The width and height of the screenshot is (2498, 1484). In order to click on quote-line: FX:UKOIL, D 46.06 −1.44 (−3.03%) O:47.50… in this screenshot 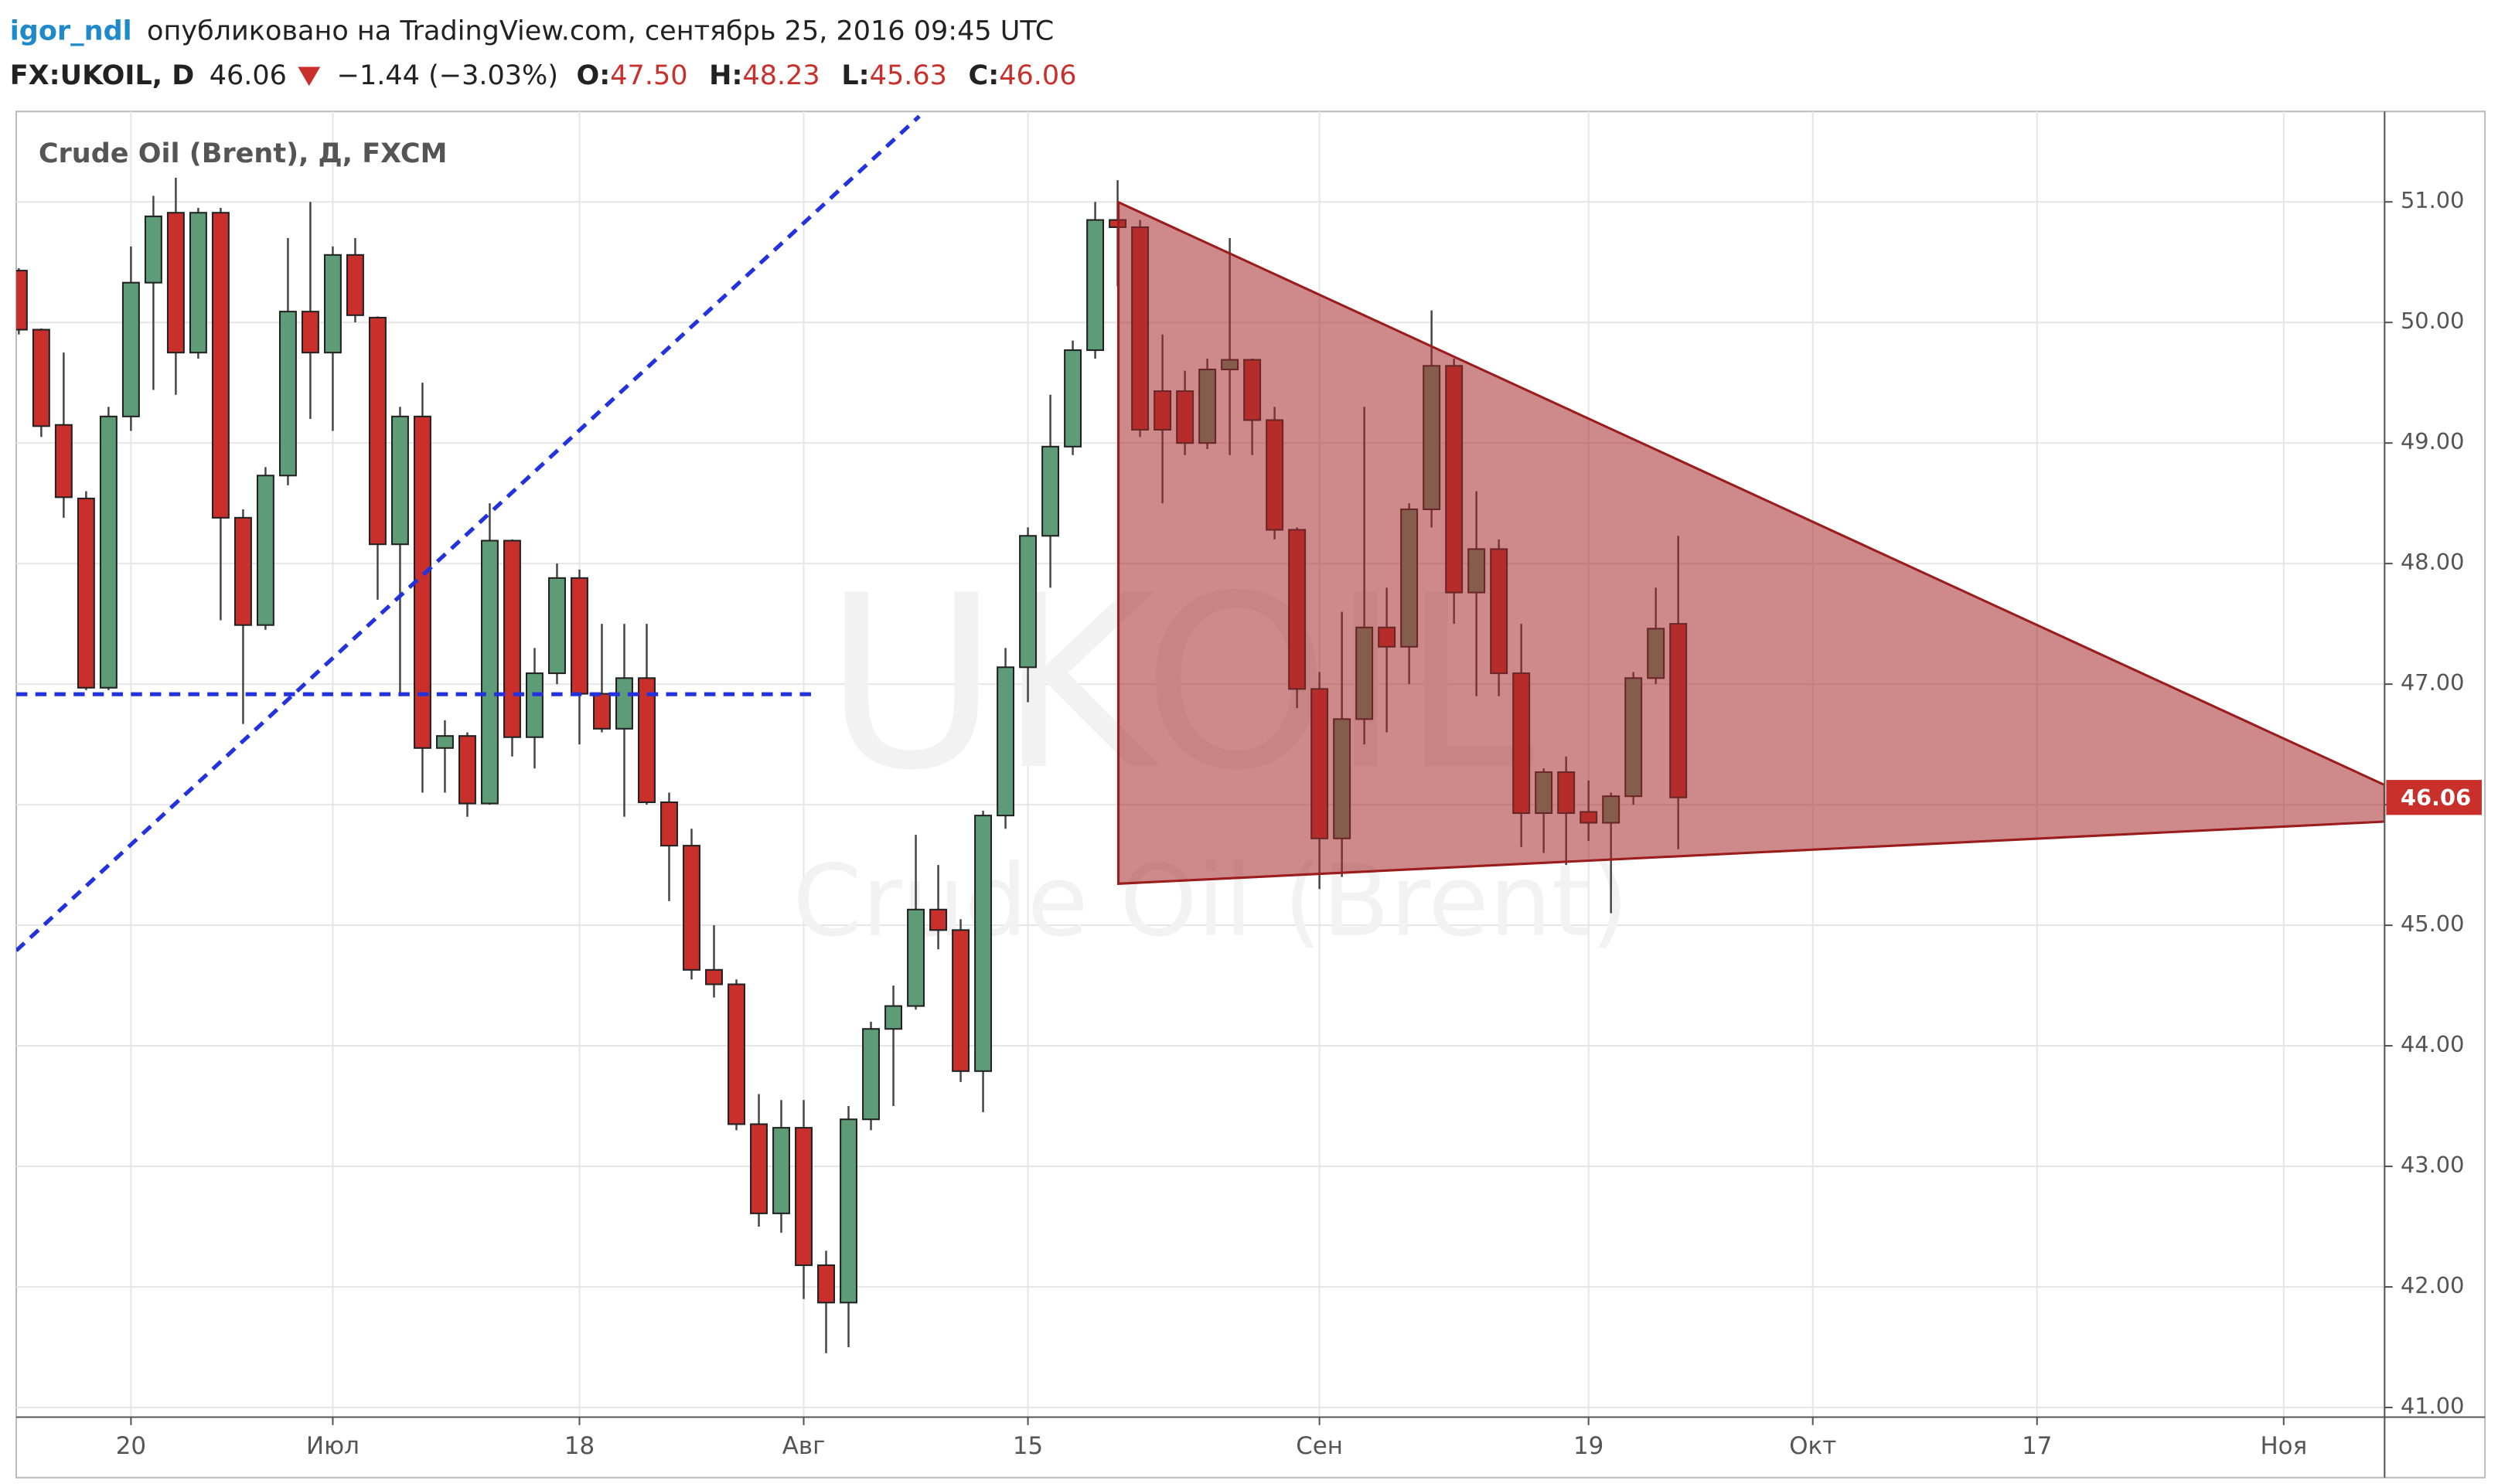, I will do `click(543, 75)`.